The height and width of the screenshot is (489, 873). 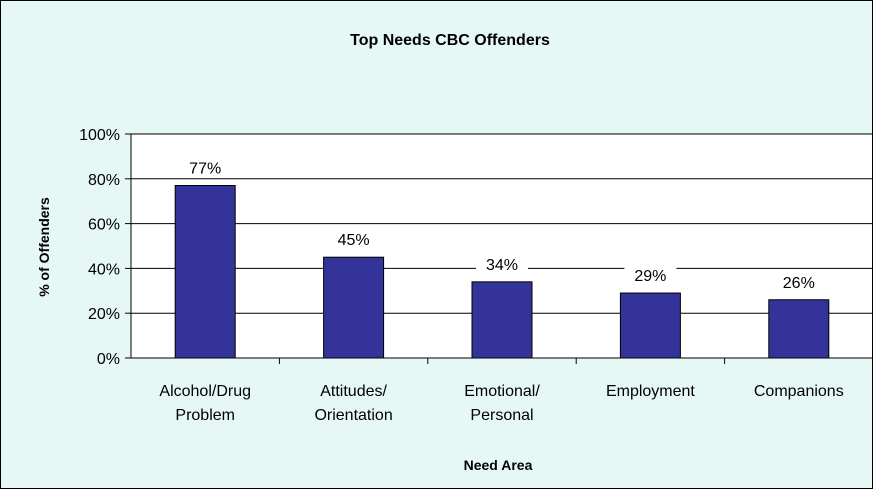 I want to click on data-label: 26%, so click(x=799, y=283).